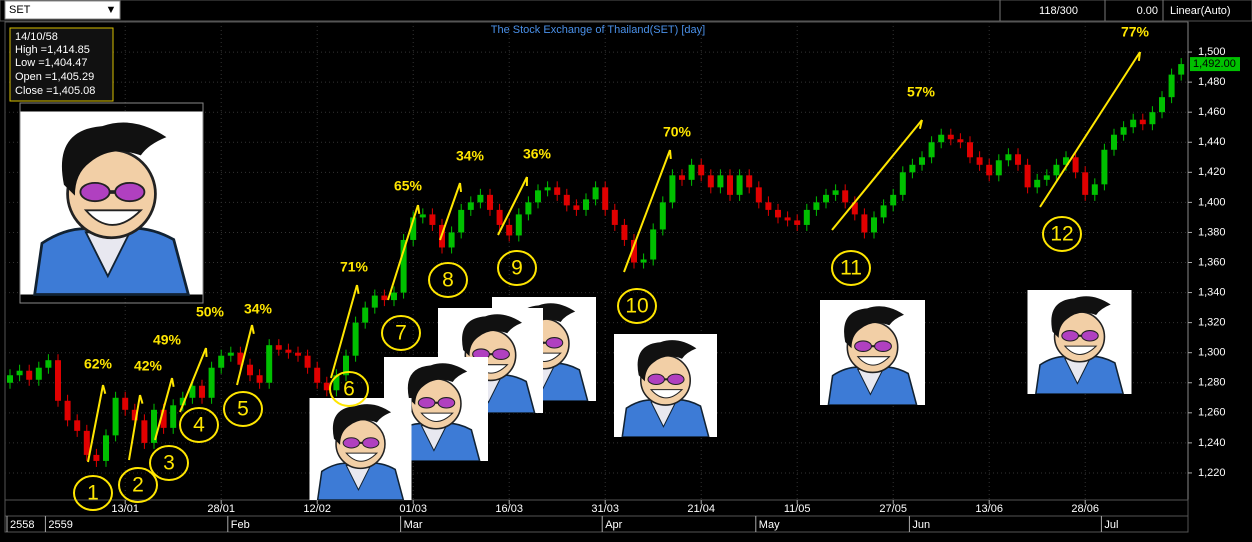  Describe the element at coordinates (52, 50) in the screenshot. I see `info-line: High =1,414.85` at that location.